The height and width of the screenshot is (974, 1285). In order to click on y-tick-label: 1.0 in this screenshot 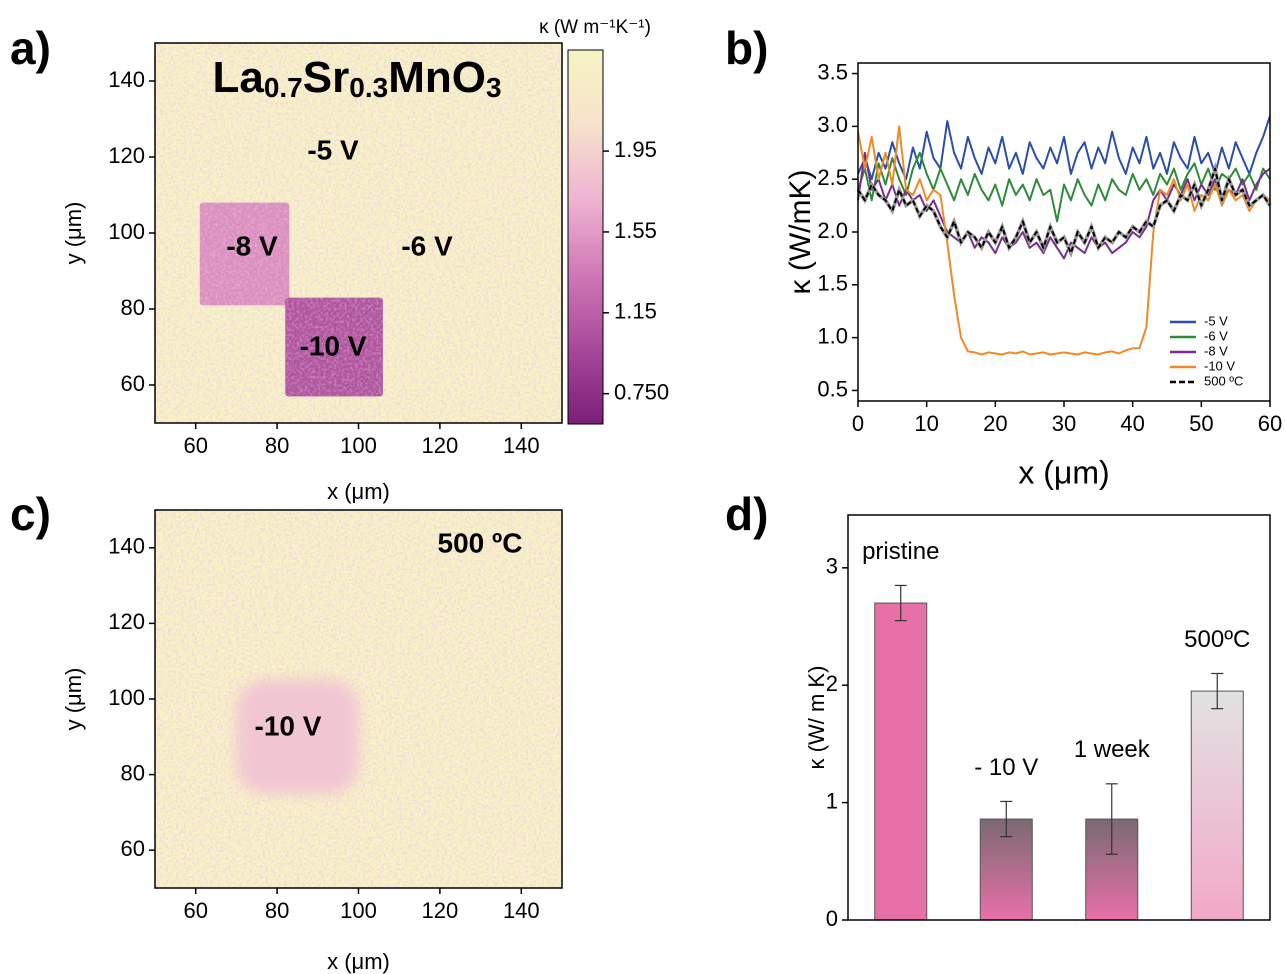, I will do `click(832, 335)`.